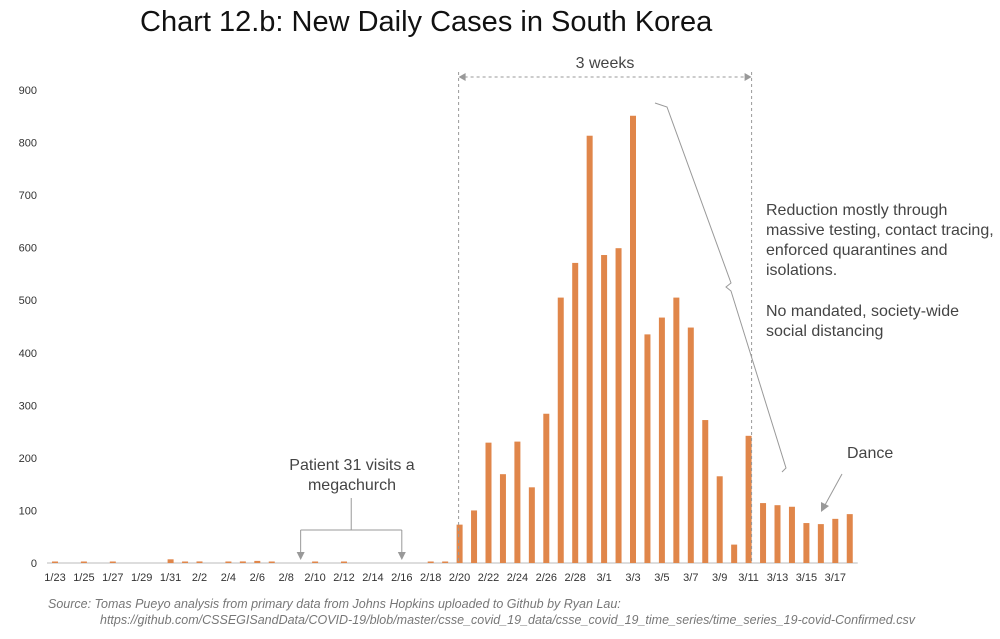 The image size is (1000, 639). Describe the element at coordinates (199, 562) in the screenshot. I see `bar-2/2` at that location.